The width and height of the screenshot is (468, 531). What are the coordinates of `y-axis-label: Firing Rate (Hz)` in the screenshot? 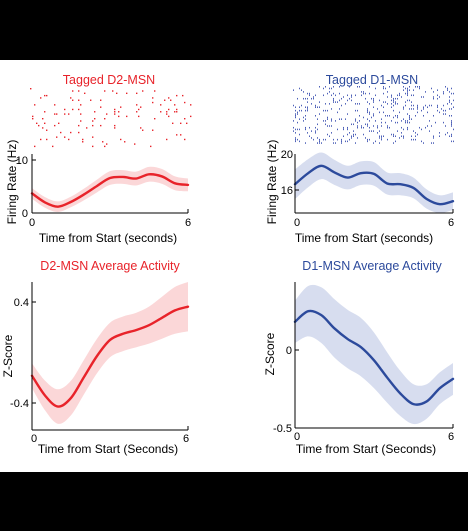 It's located at (12, 182).